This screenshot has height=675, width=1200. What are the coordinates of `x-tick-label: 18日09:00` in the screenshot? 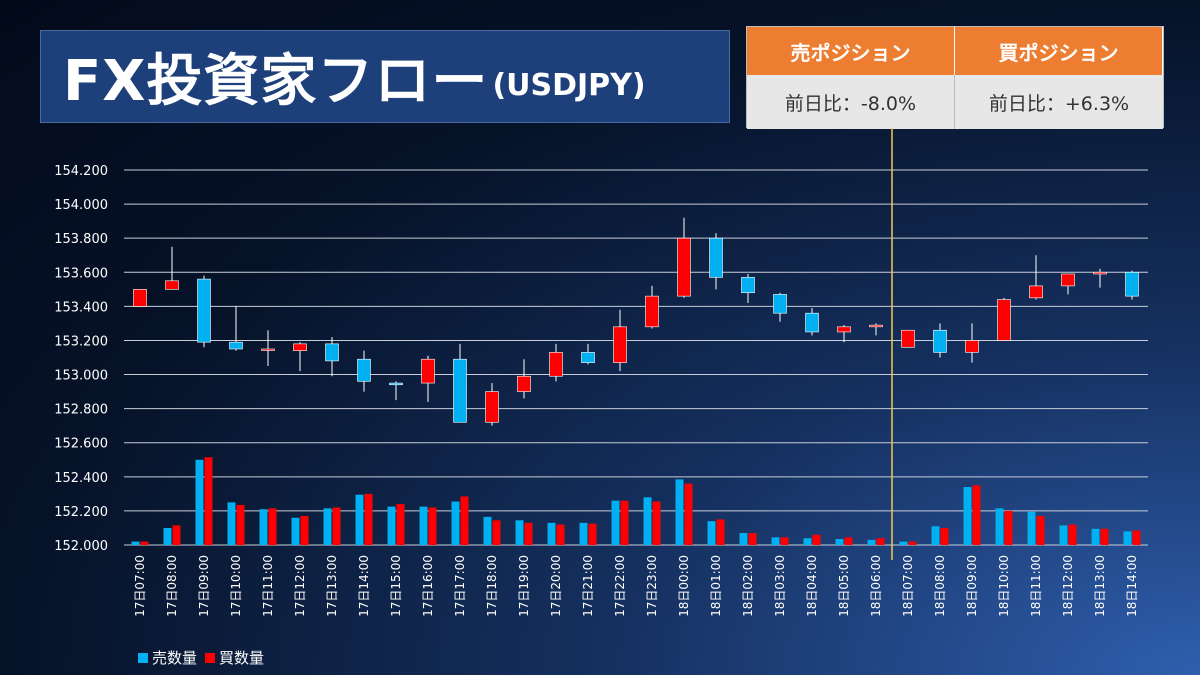 It's located at (972, 586).